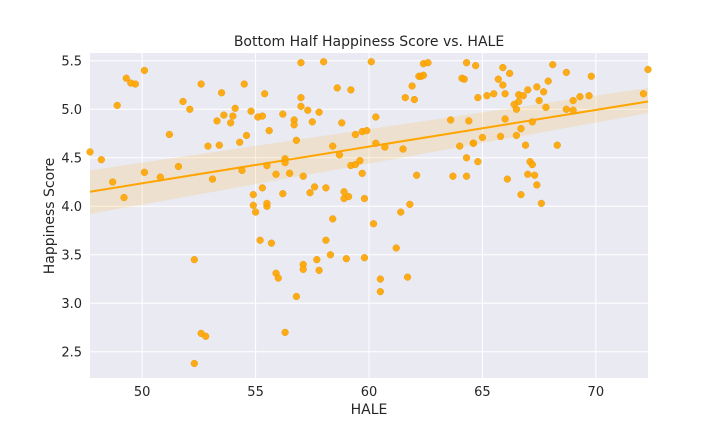 The height and width of the screenshot is (432, 720). What do you see at coordinates (71, 304) in the screenshot?
I see `y-tick-label: 3.0` at bounding box center [71, 304].